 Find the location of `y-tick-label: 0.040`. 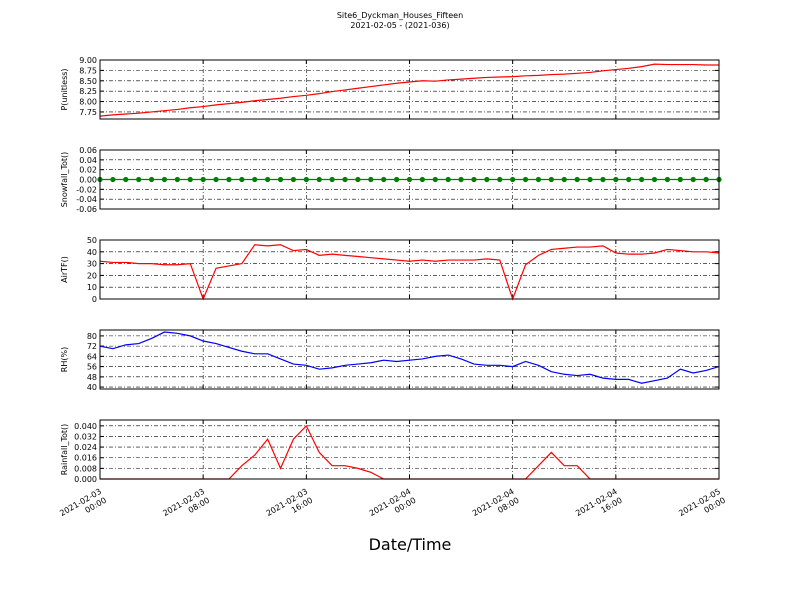

y-tick-label: 0.040 is located at coordinates (85, 426).